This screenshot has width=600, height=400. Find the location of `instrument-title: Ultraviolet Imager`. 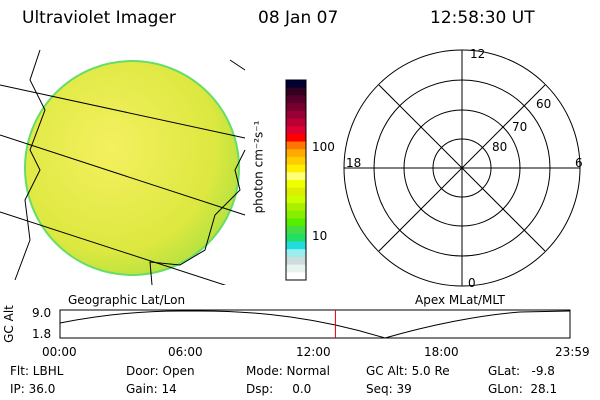

instrument-title: Ultraviolet Imager is located at coordinates (99, 18).